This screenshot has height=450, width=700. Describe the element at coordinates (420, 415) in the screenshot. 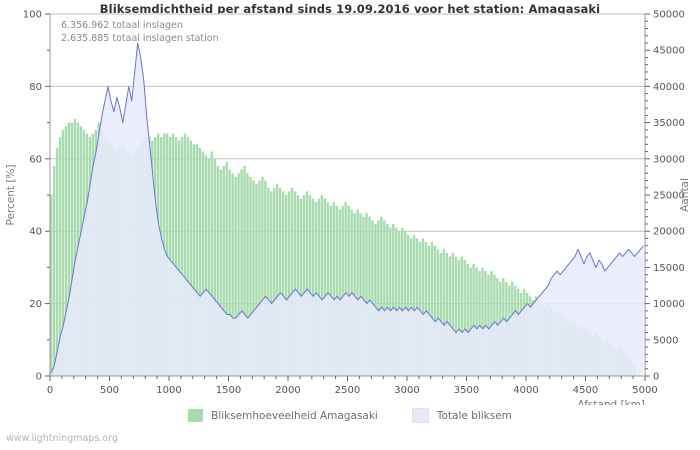

I see `legend-swatch-total` at that location.